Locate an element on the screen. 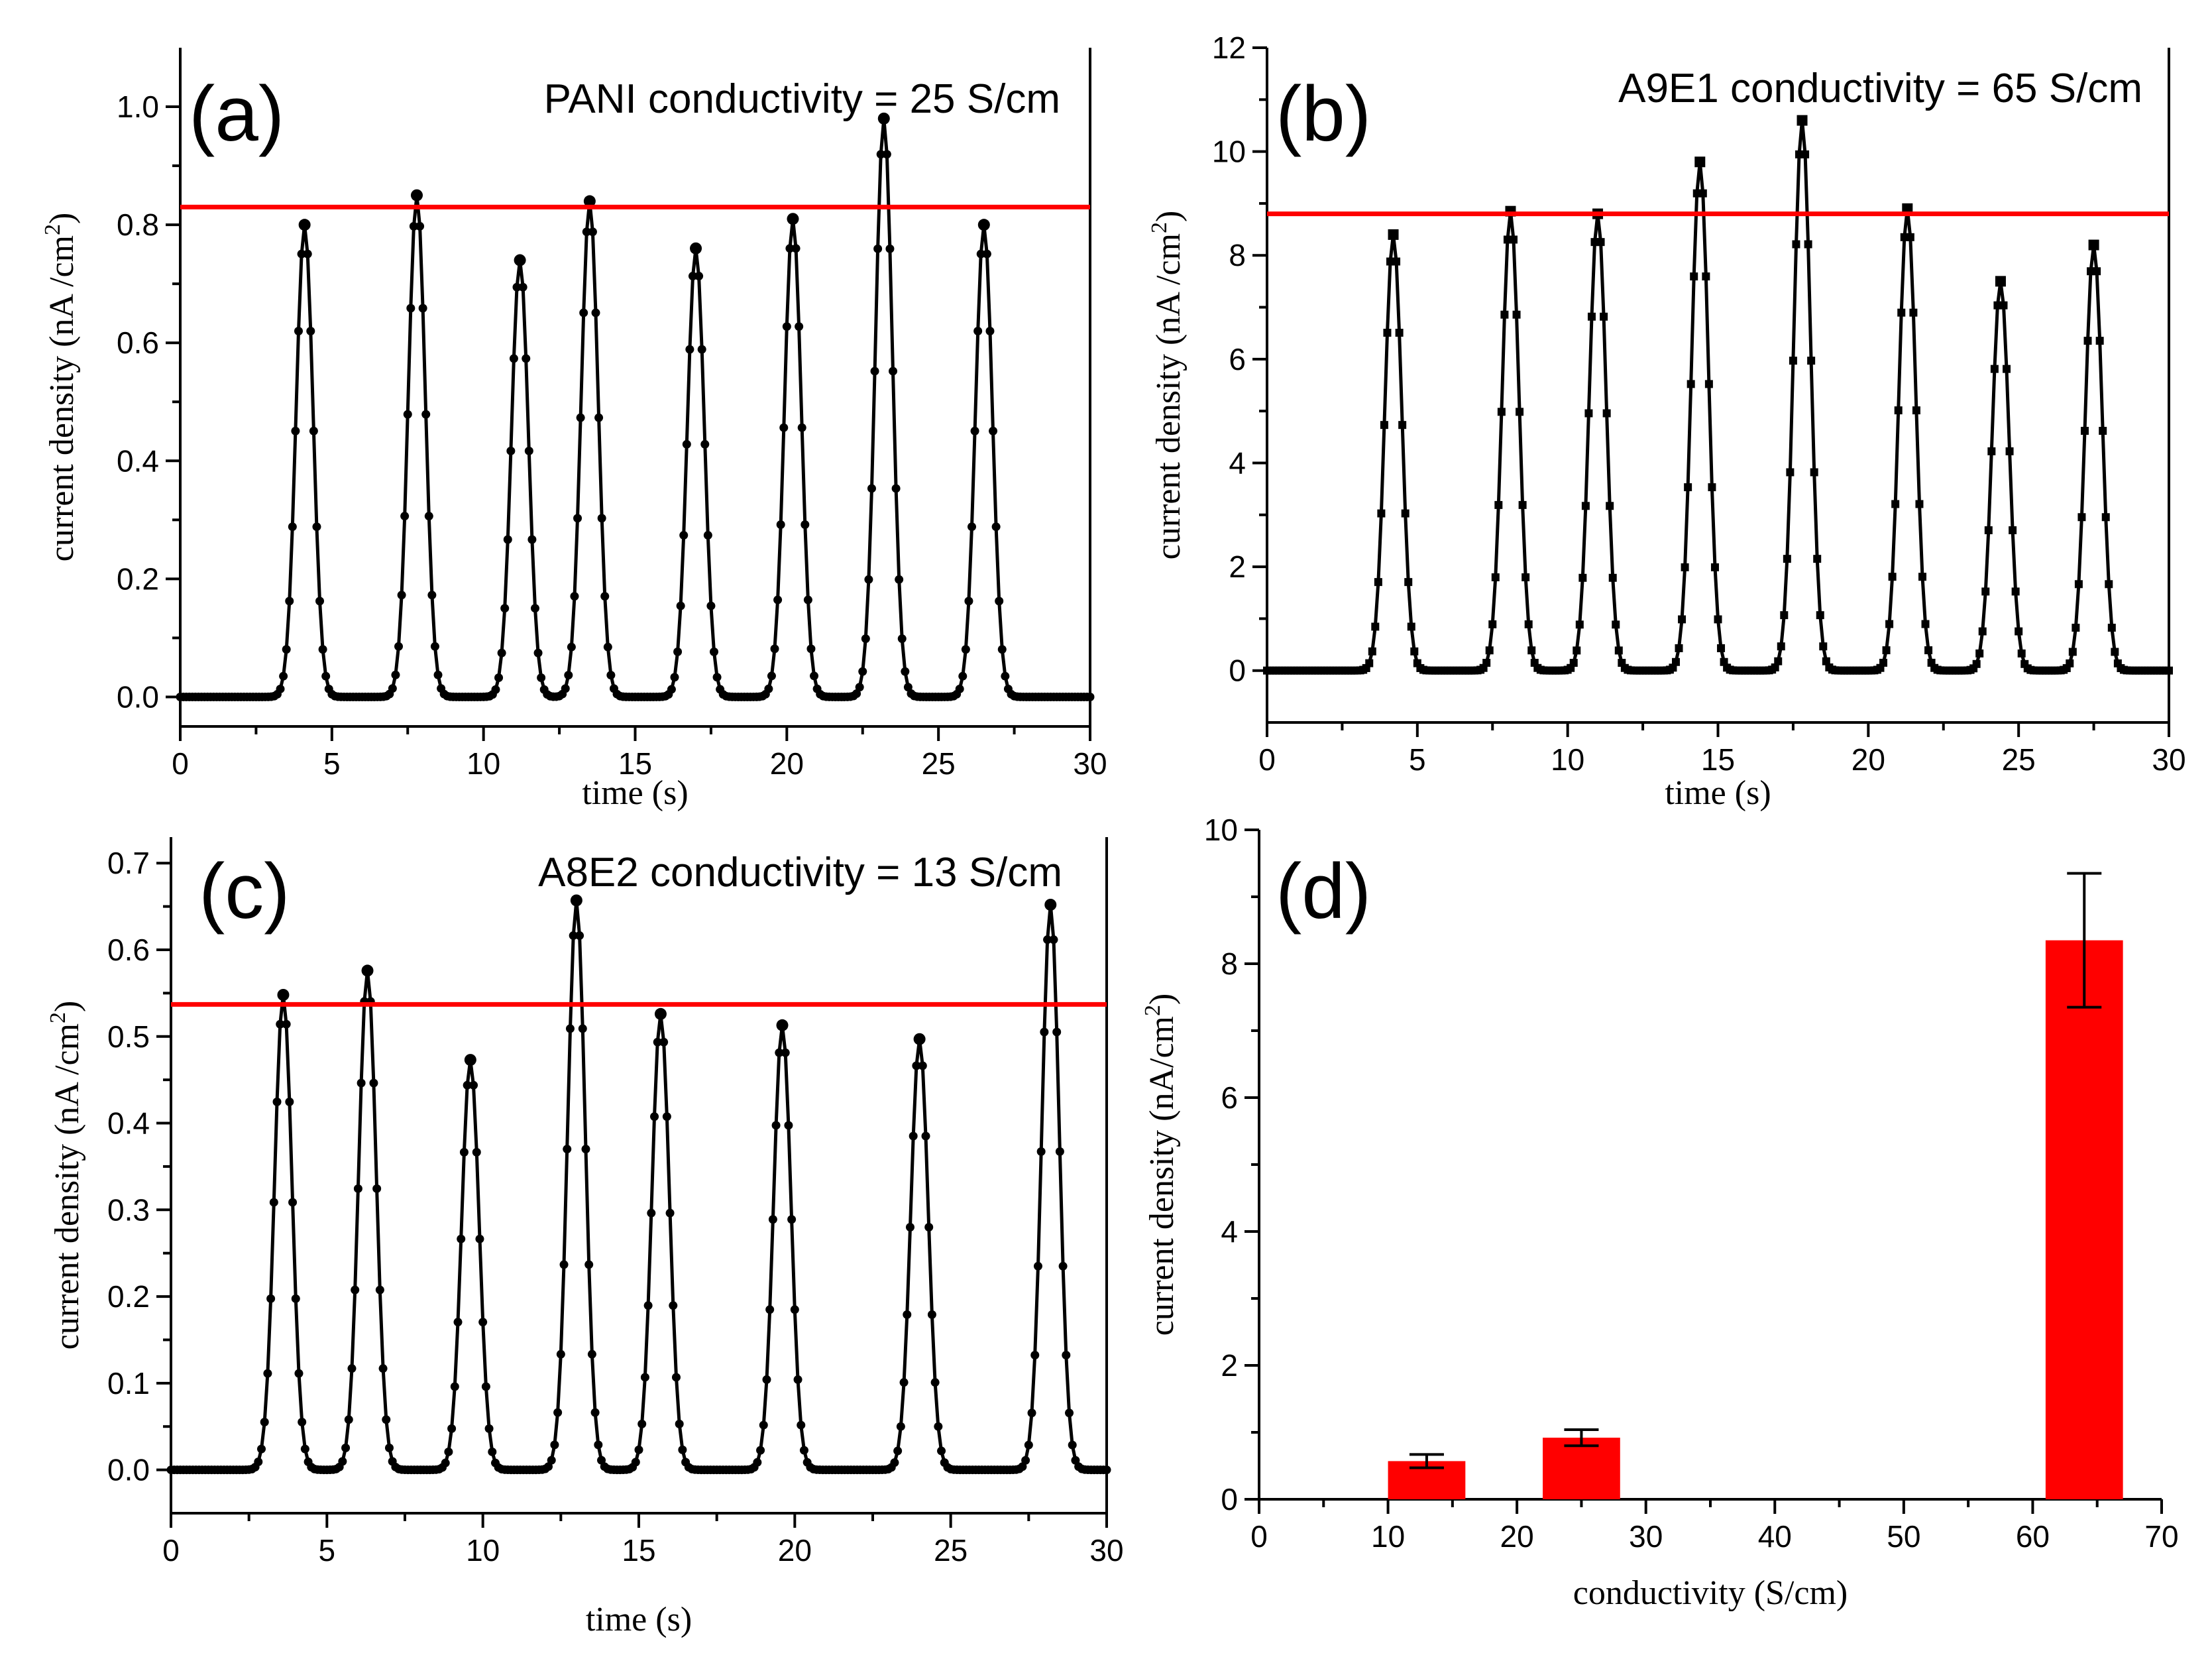  y-axis-title-end: ) is located at coordinates (67, 1006).